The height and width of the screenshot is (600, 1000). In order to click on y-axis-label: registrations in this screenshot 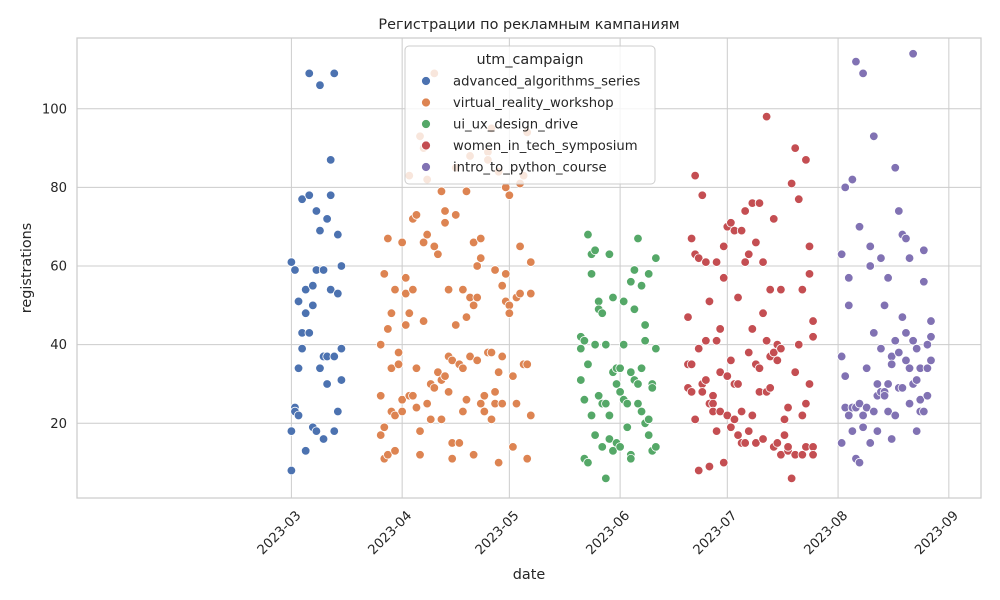, I will do `click(27, 268)`.